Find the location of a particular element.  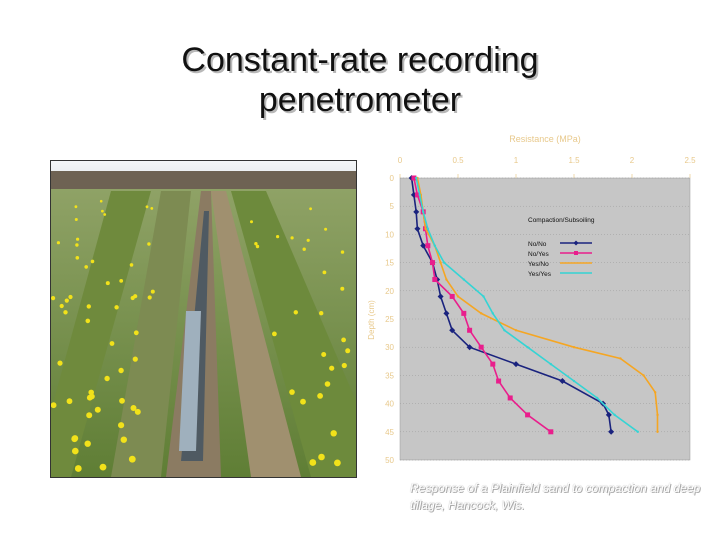

y-tick-label: 50 is located at coordinates (389, 460).